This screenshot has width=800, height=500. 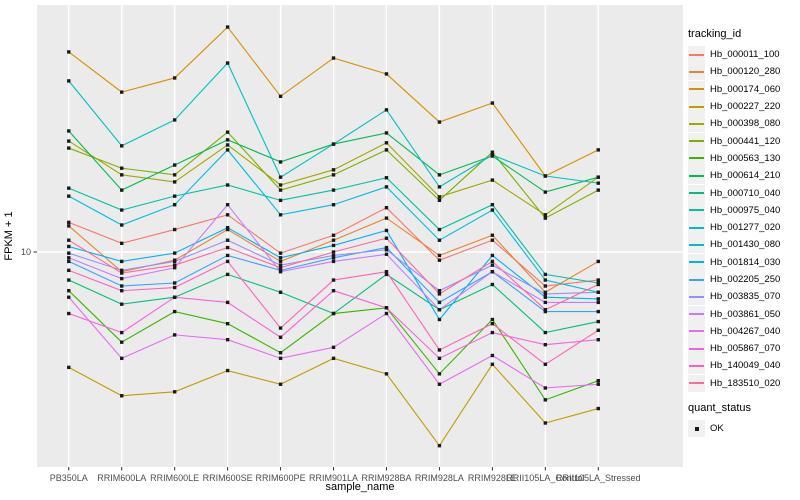 I want to click on series-point-Hb_003861_050-RRIM928LA, so click(x=439, y=309).